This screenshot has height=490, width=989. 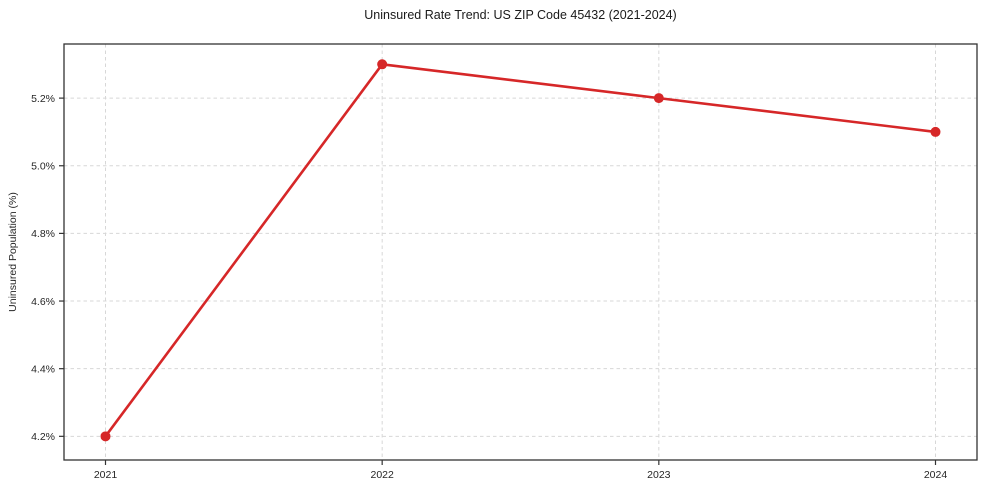 What do you see at coordinates (43, 167) in the screenshot?
I see `y-tick-label: 5.0%` at bounding box center [43, 167].